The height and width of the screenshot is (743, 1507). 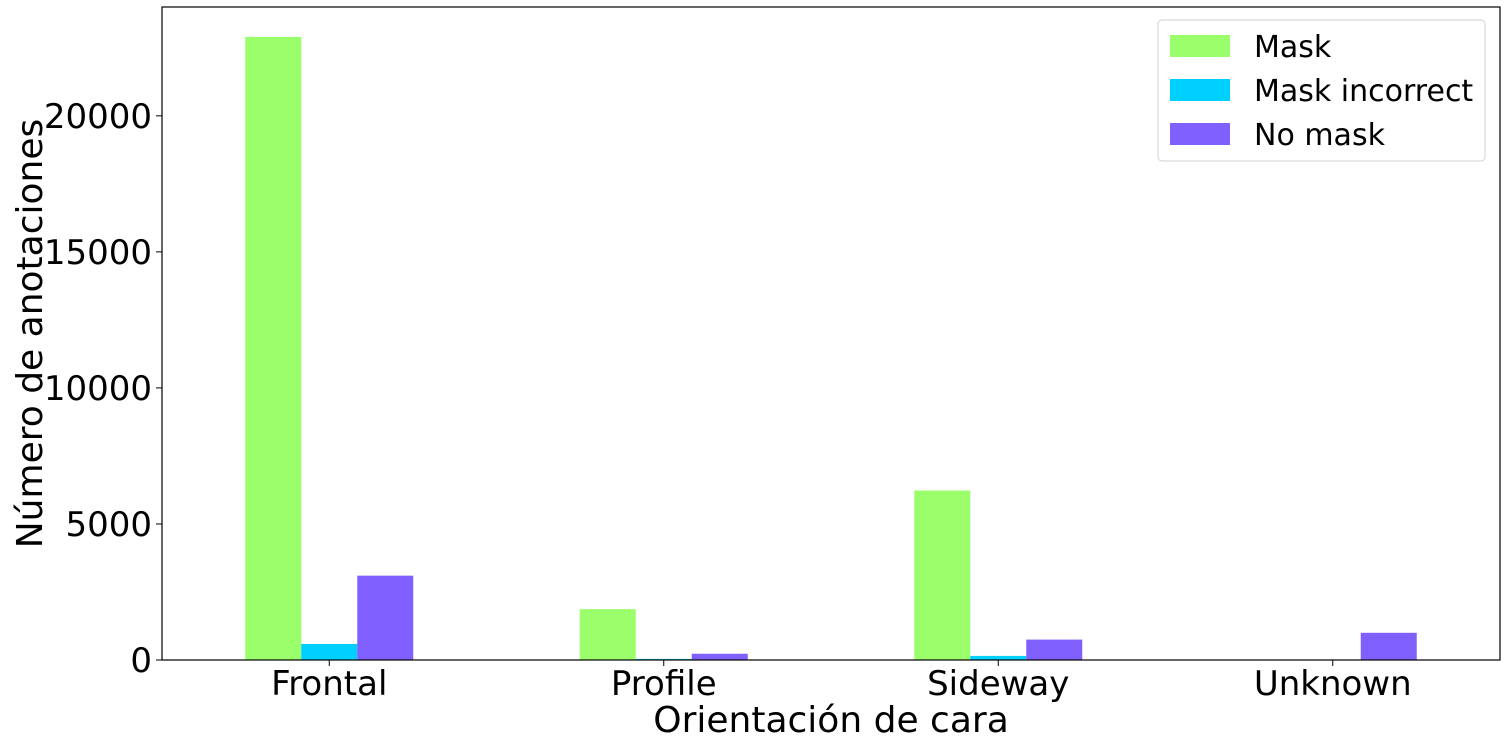 I want to click on bar-sideway-mask, so click(x=942, y=575).